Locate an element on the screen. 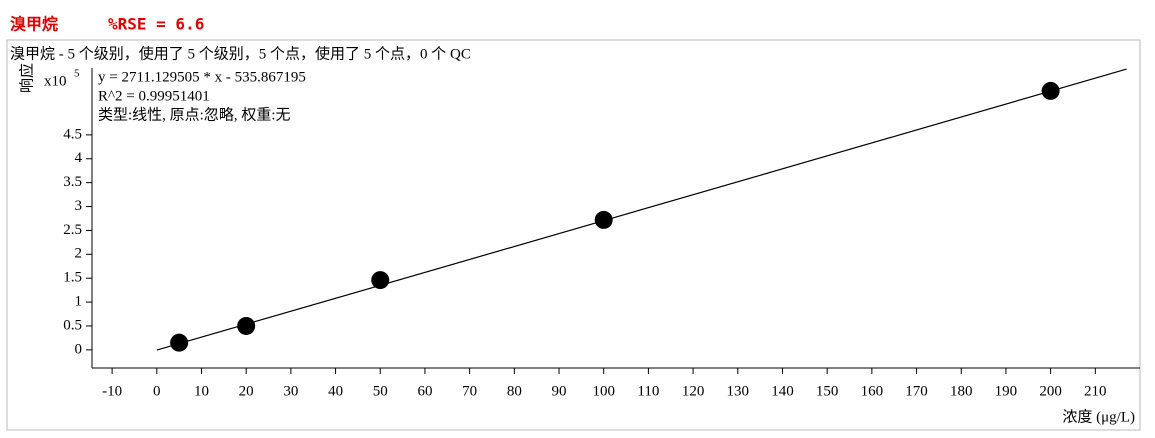 The width and height of the screenshot is (1155, 438). y-scale-exponent: 5 is located at coordinates (77, 74).